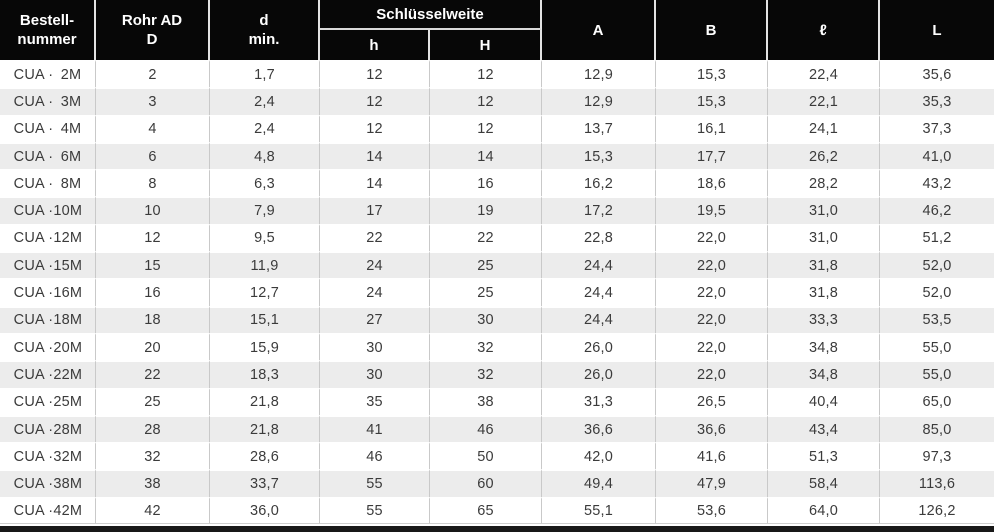 This screenshot has height=532, width=994. I want to click on order-size: 2M, so click(71, 74).